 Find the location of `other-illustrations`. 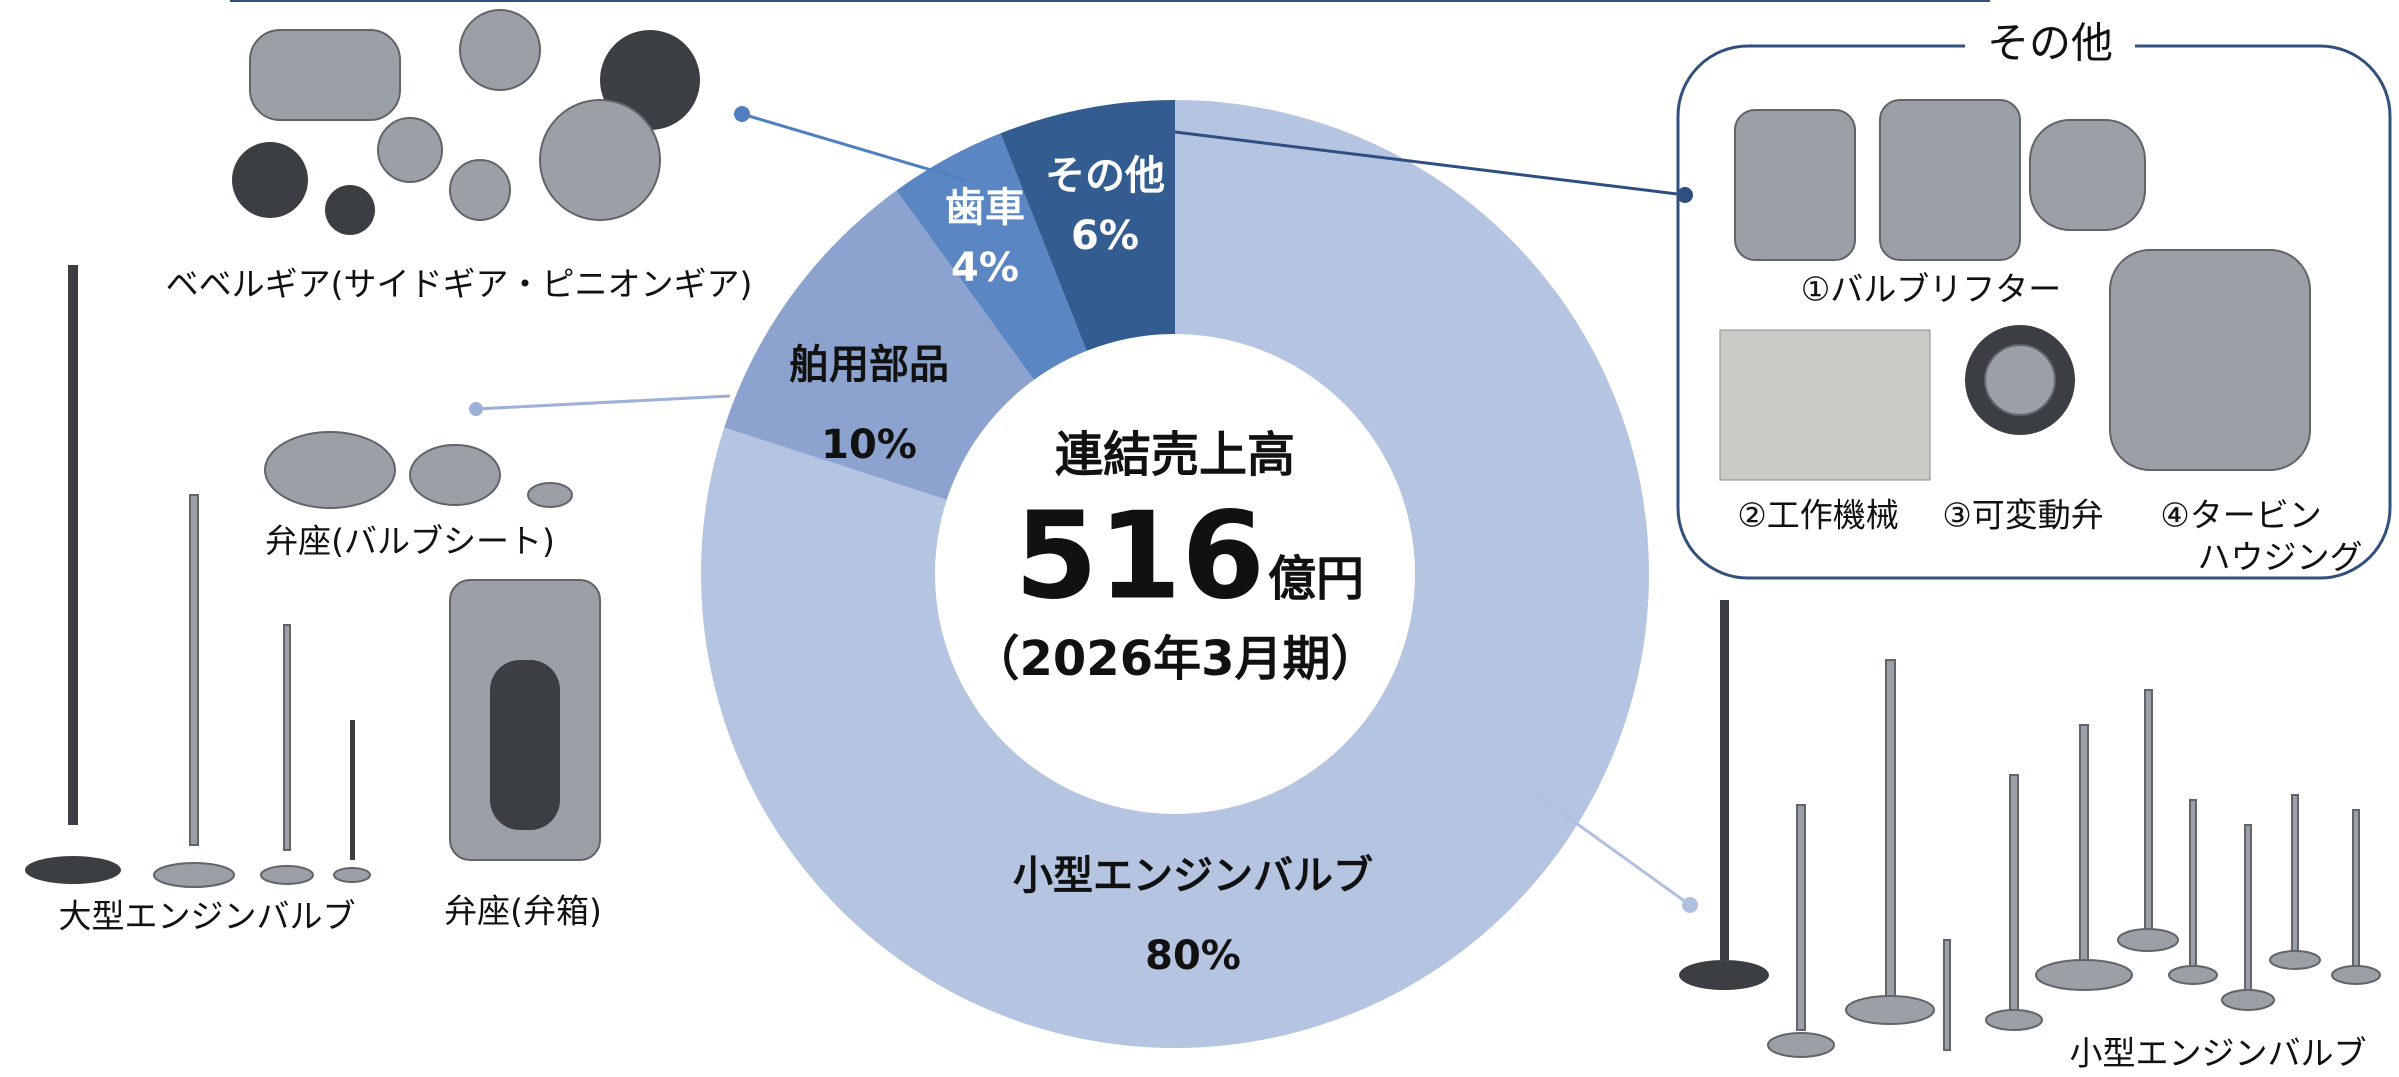

other-illustrations is located at coordinates (2015, 290).